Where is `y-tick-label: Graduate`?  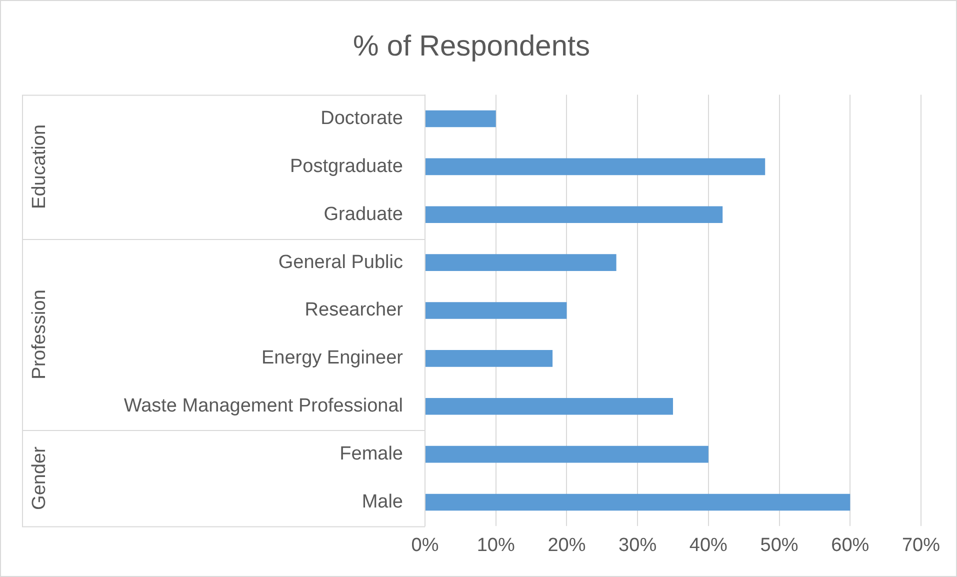 y-tick-label: Graduate is located at coordinates (363, 214).